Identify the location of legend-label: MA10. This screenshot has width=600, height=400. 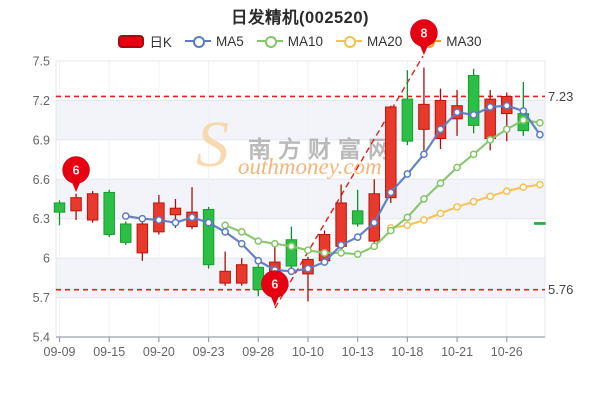
(305, 41).